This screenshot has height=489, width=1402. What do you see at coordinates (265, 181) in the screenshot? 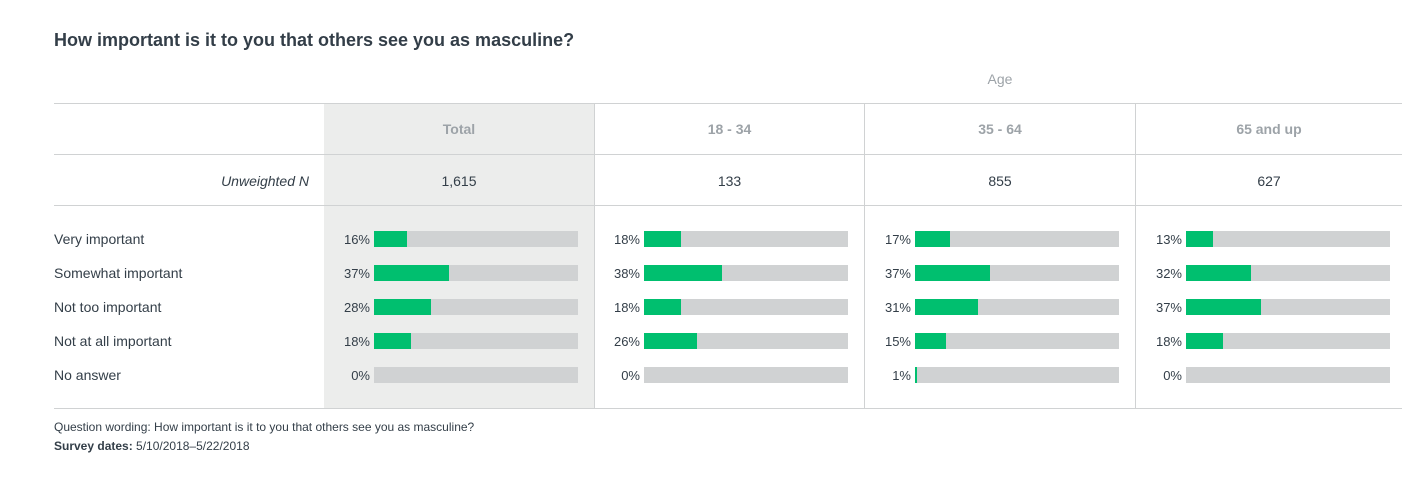
I see `unweighted-n-label: Unweighted N` at bounding box center [265, 181].